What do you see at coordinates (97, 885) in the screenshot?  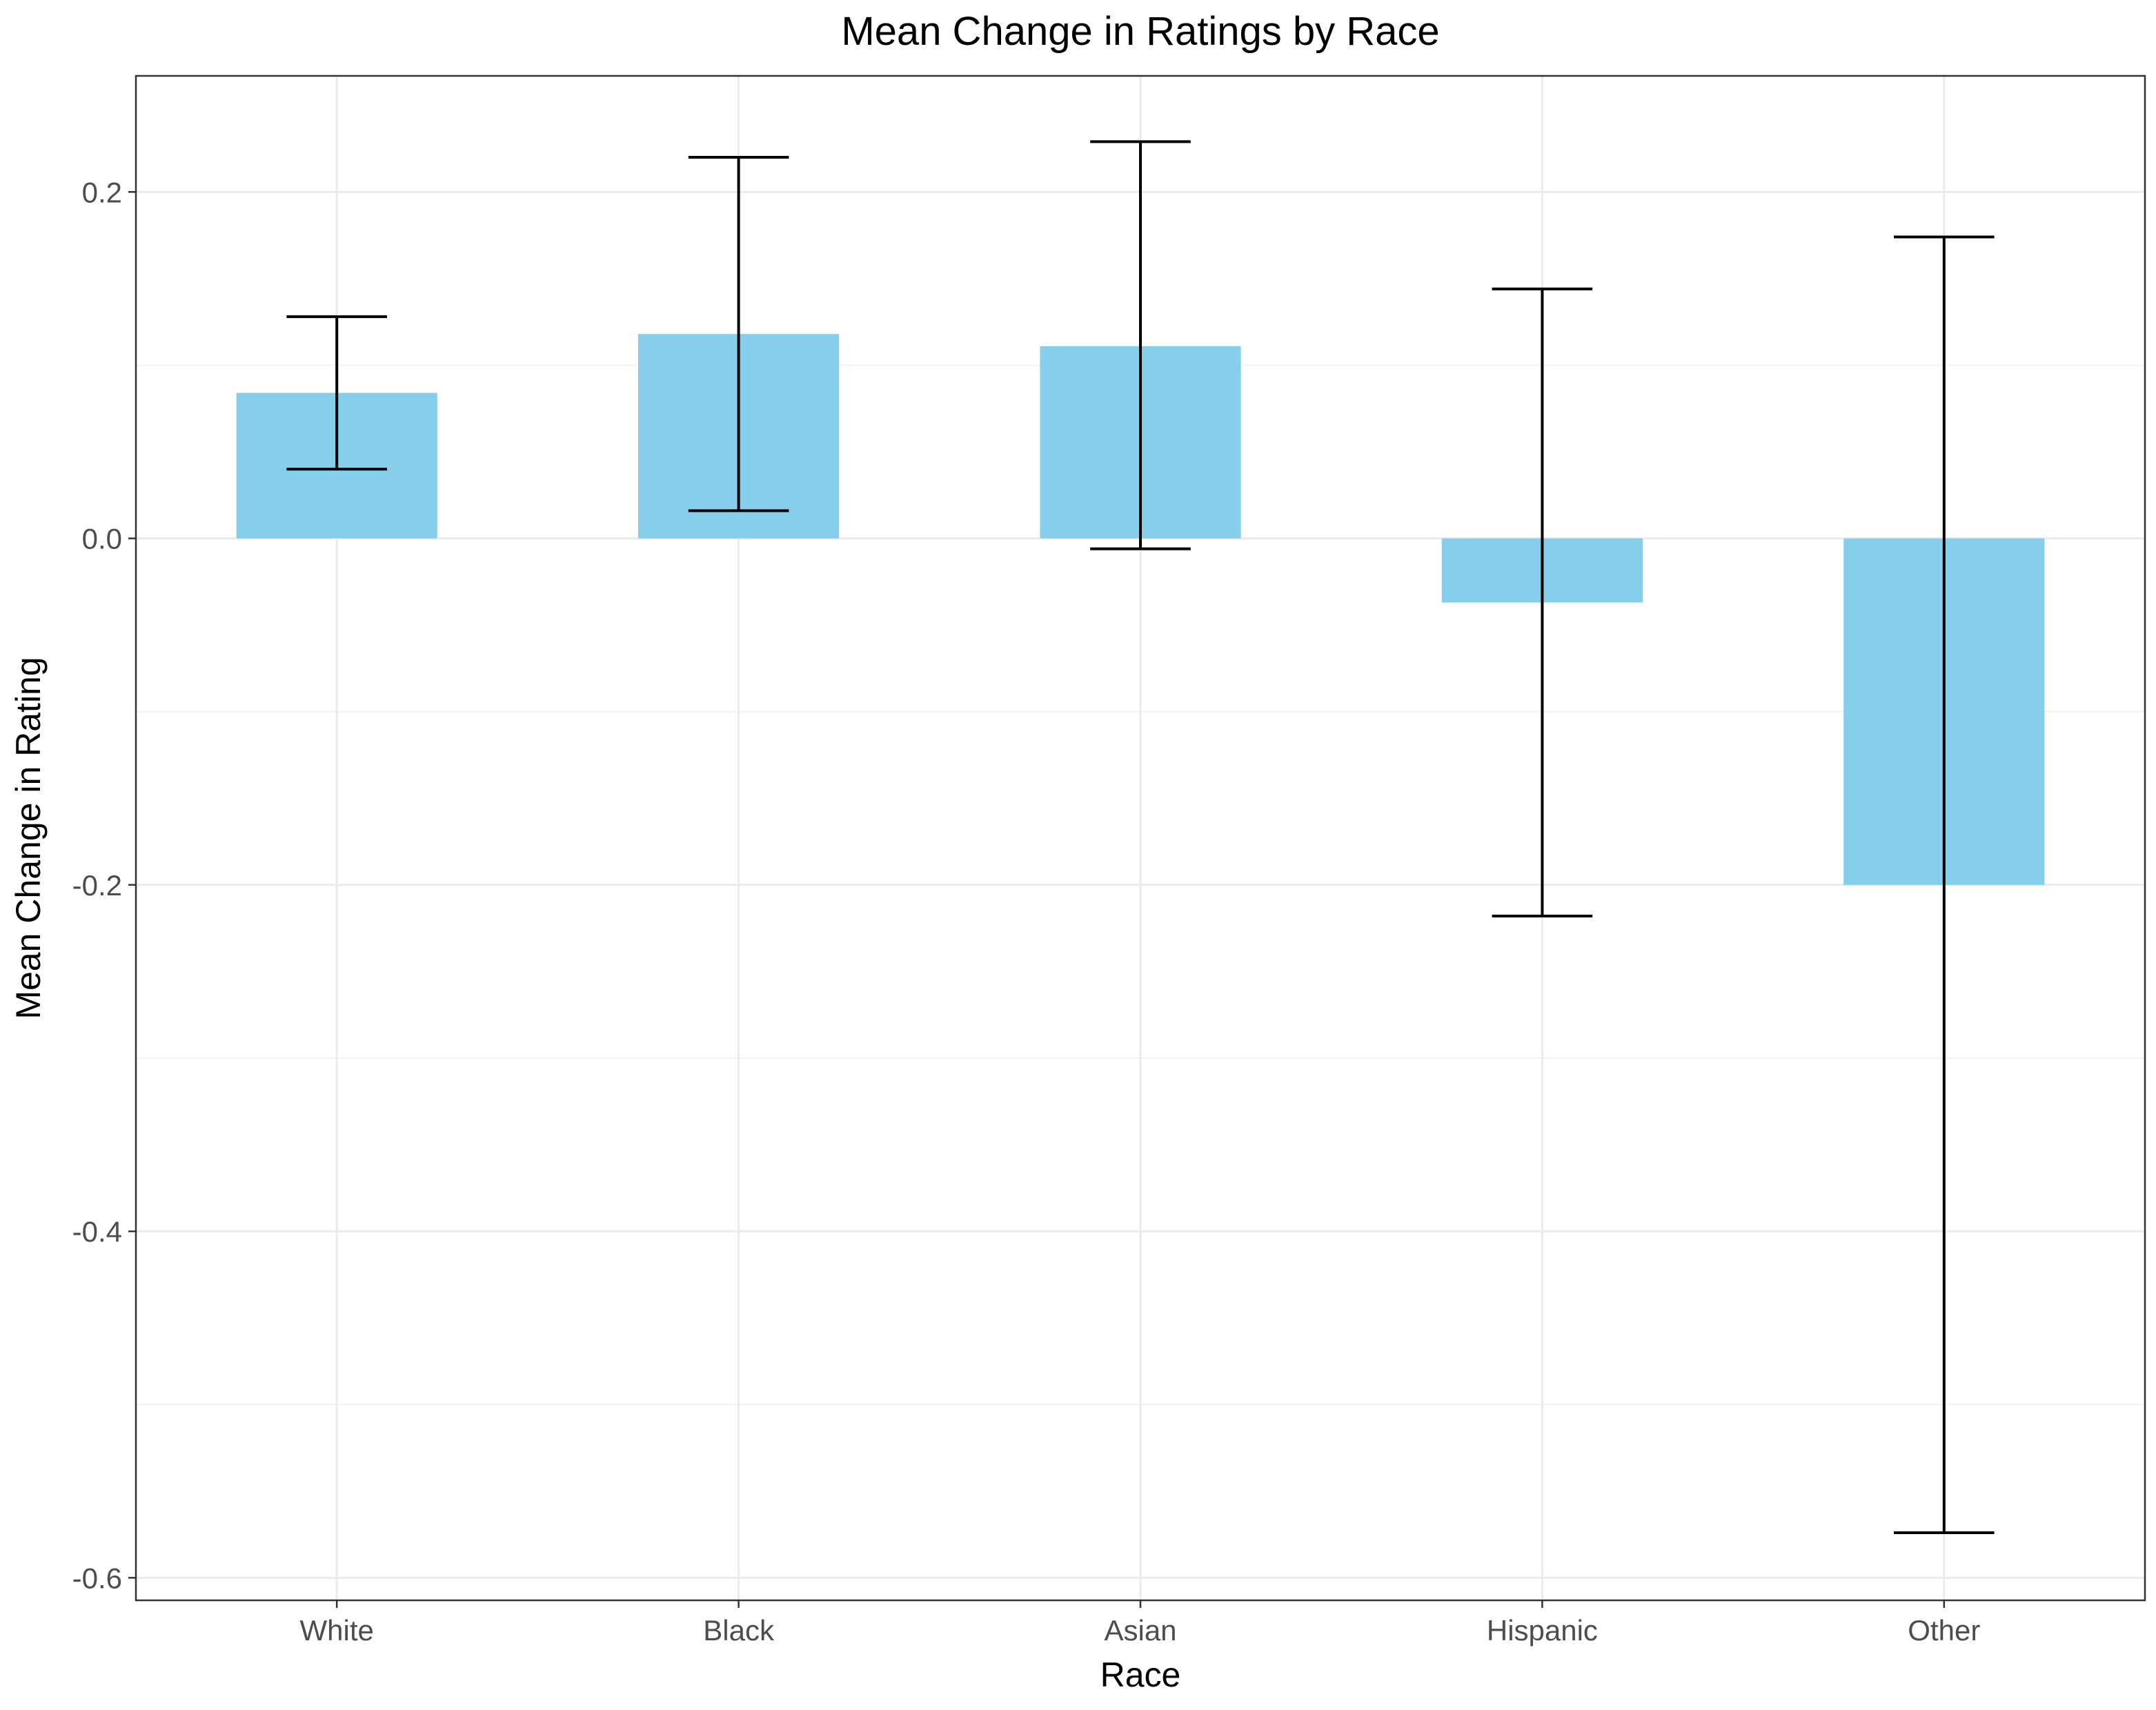 I see `y-tick-label: -0.2` at bounding box center [97, 885].